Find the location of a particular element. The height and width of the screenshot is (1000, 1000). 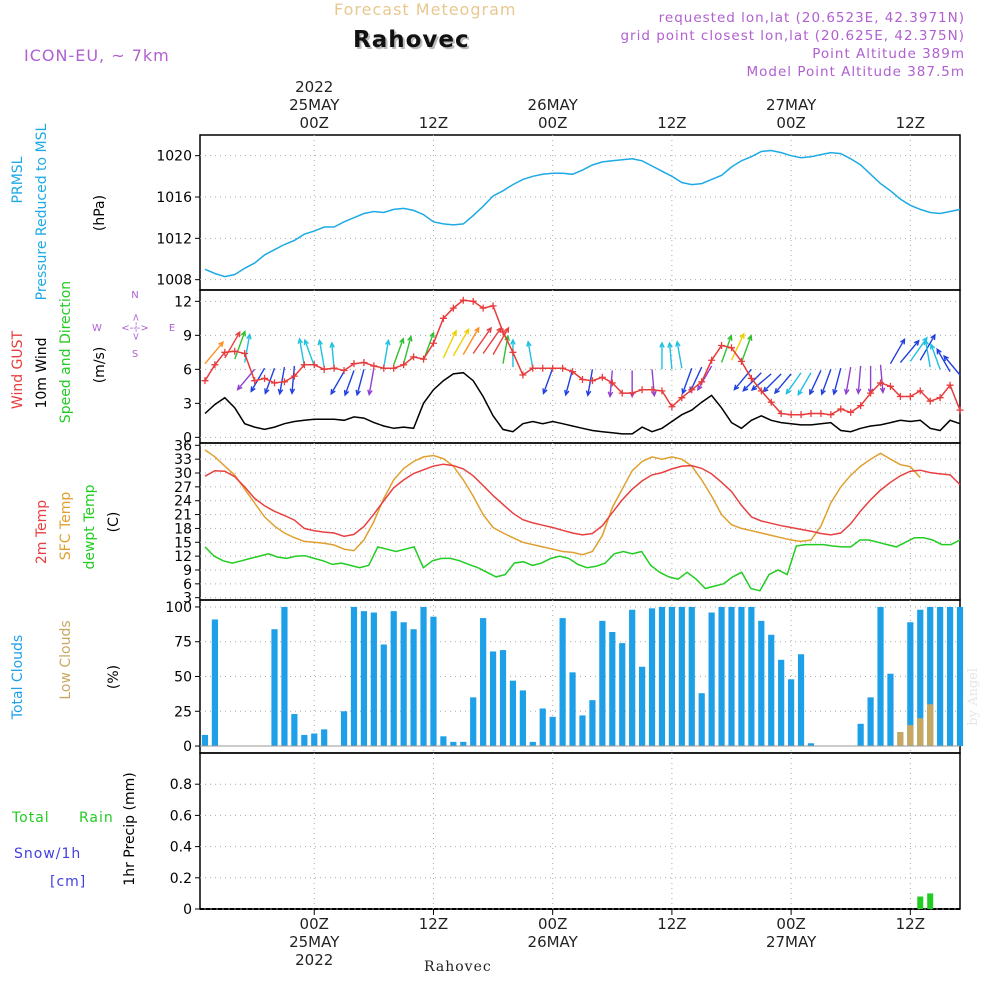

low-cloud-bar is located at coordinates (930, 725).